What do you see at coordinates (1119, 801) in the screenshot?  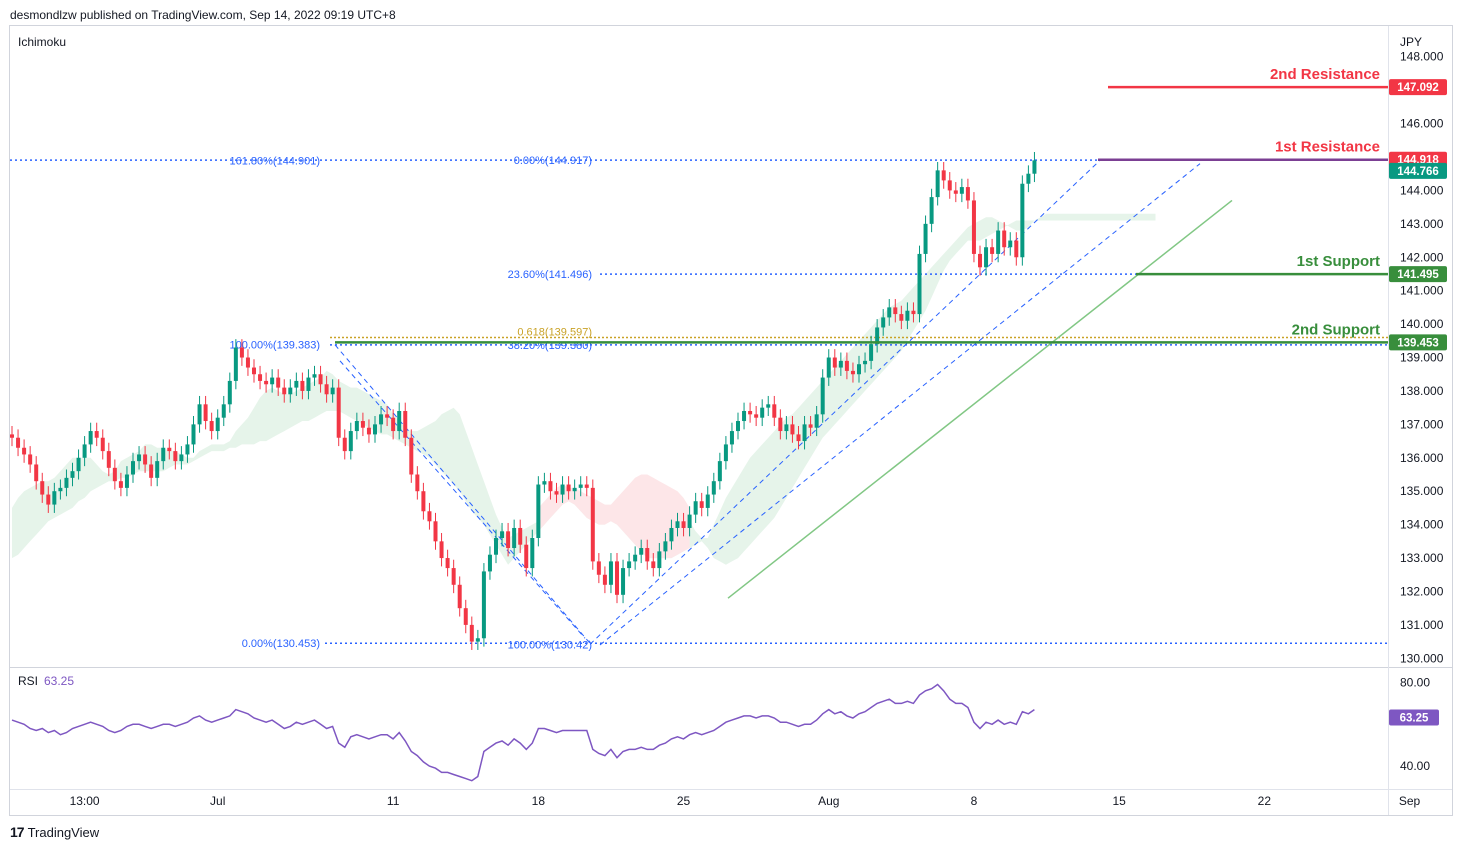 I see `time-tick-label: 15` at bounding box center [1119, 801].